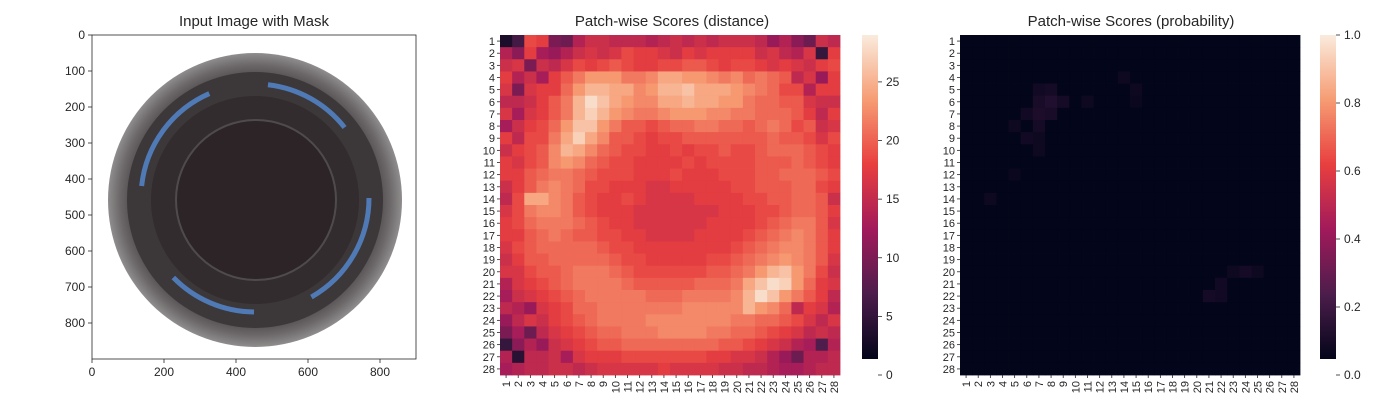  What do you see at coordinates (949, 358) in the screenshot?
I see `probability-y-tick-label: 27` at bounding box center [949, 358].